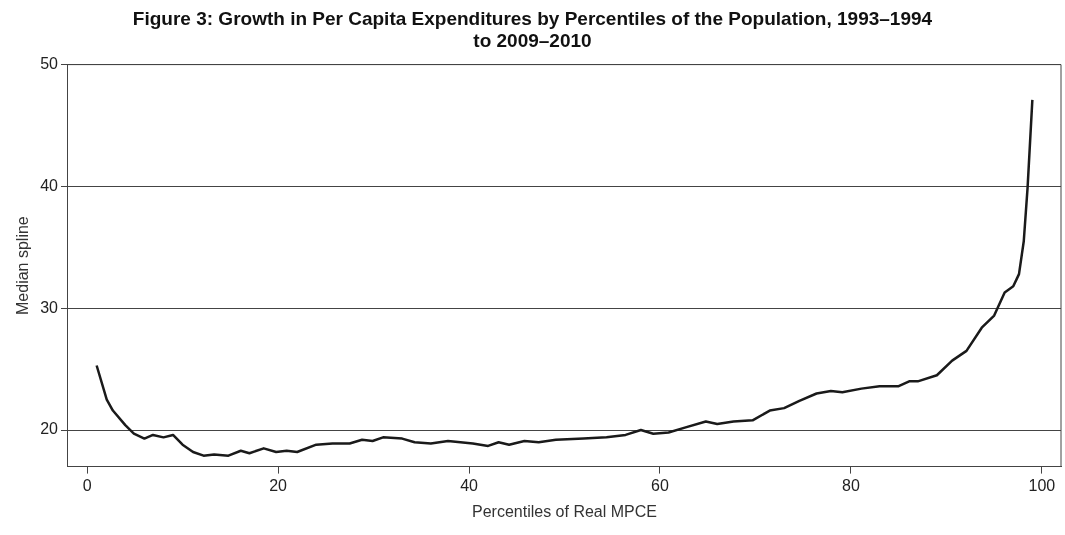 The height and width of the screenshot is (535, 1065). I want to click on x-axis-title: Percentiles of Real MPCE, so click(564, 511).